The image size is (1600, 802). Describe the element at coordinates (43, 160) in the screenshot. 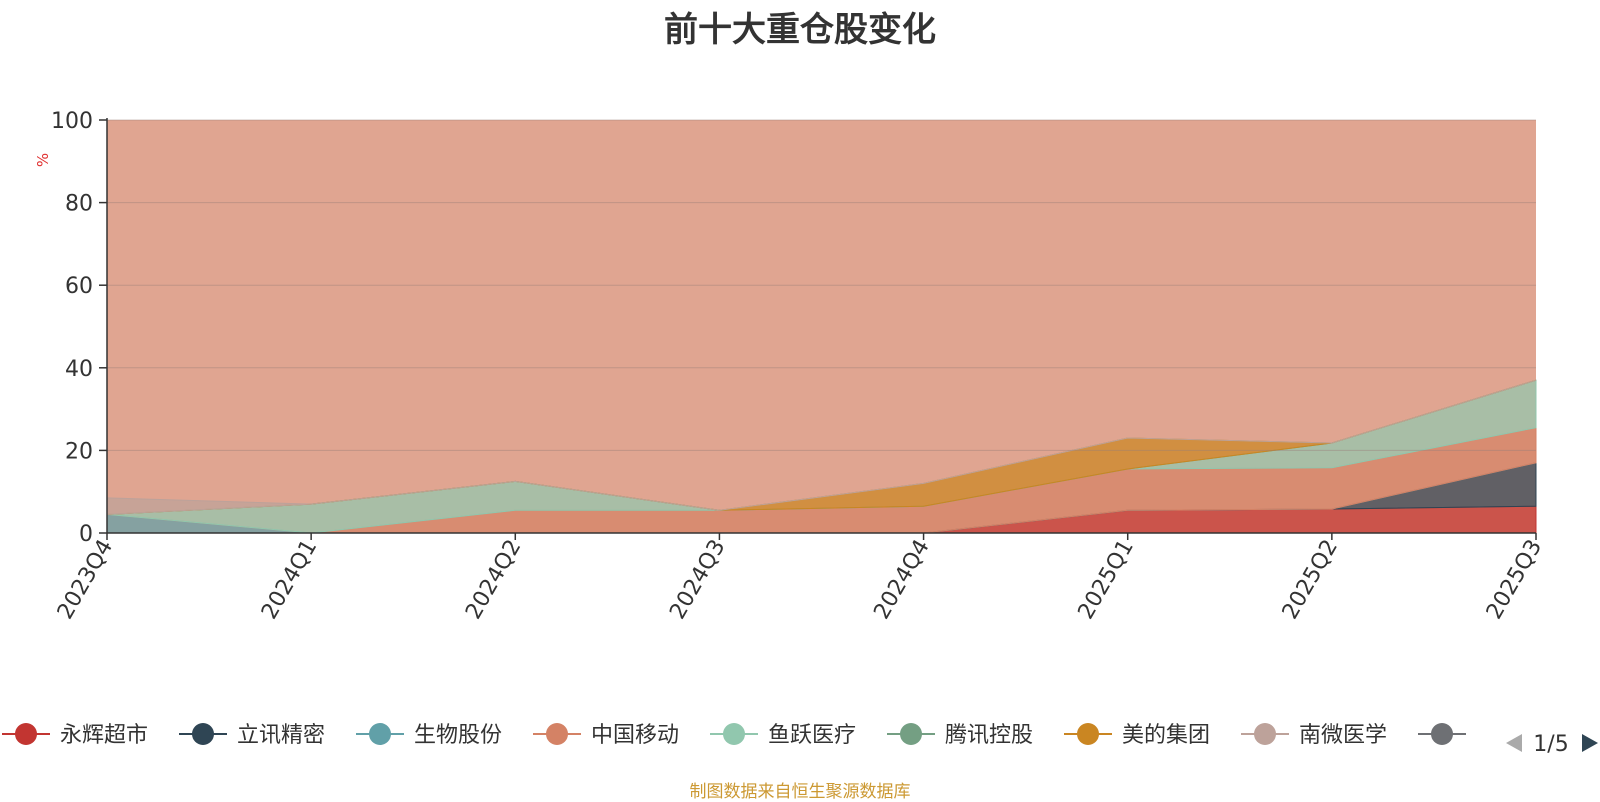

I see `y-axis-label: %` at that location.